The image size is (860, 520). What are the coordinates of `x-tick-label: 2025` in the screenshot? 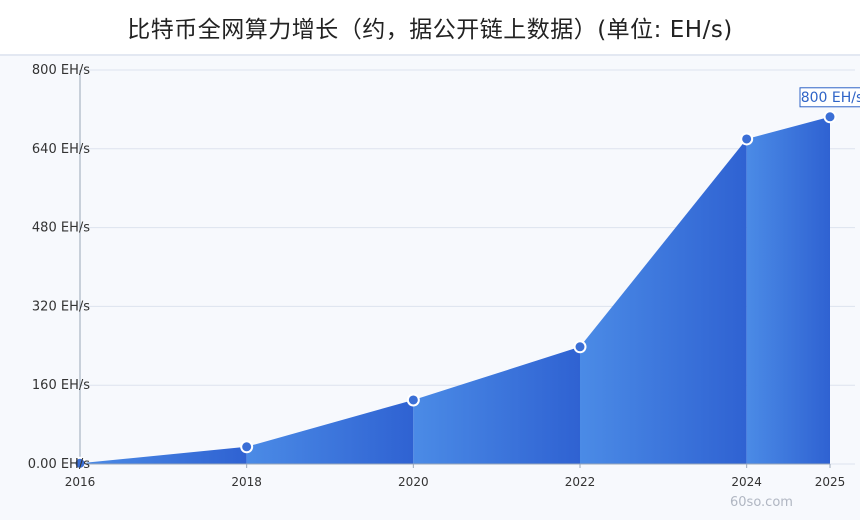 It's located at (830, 482).